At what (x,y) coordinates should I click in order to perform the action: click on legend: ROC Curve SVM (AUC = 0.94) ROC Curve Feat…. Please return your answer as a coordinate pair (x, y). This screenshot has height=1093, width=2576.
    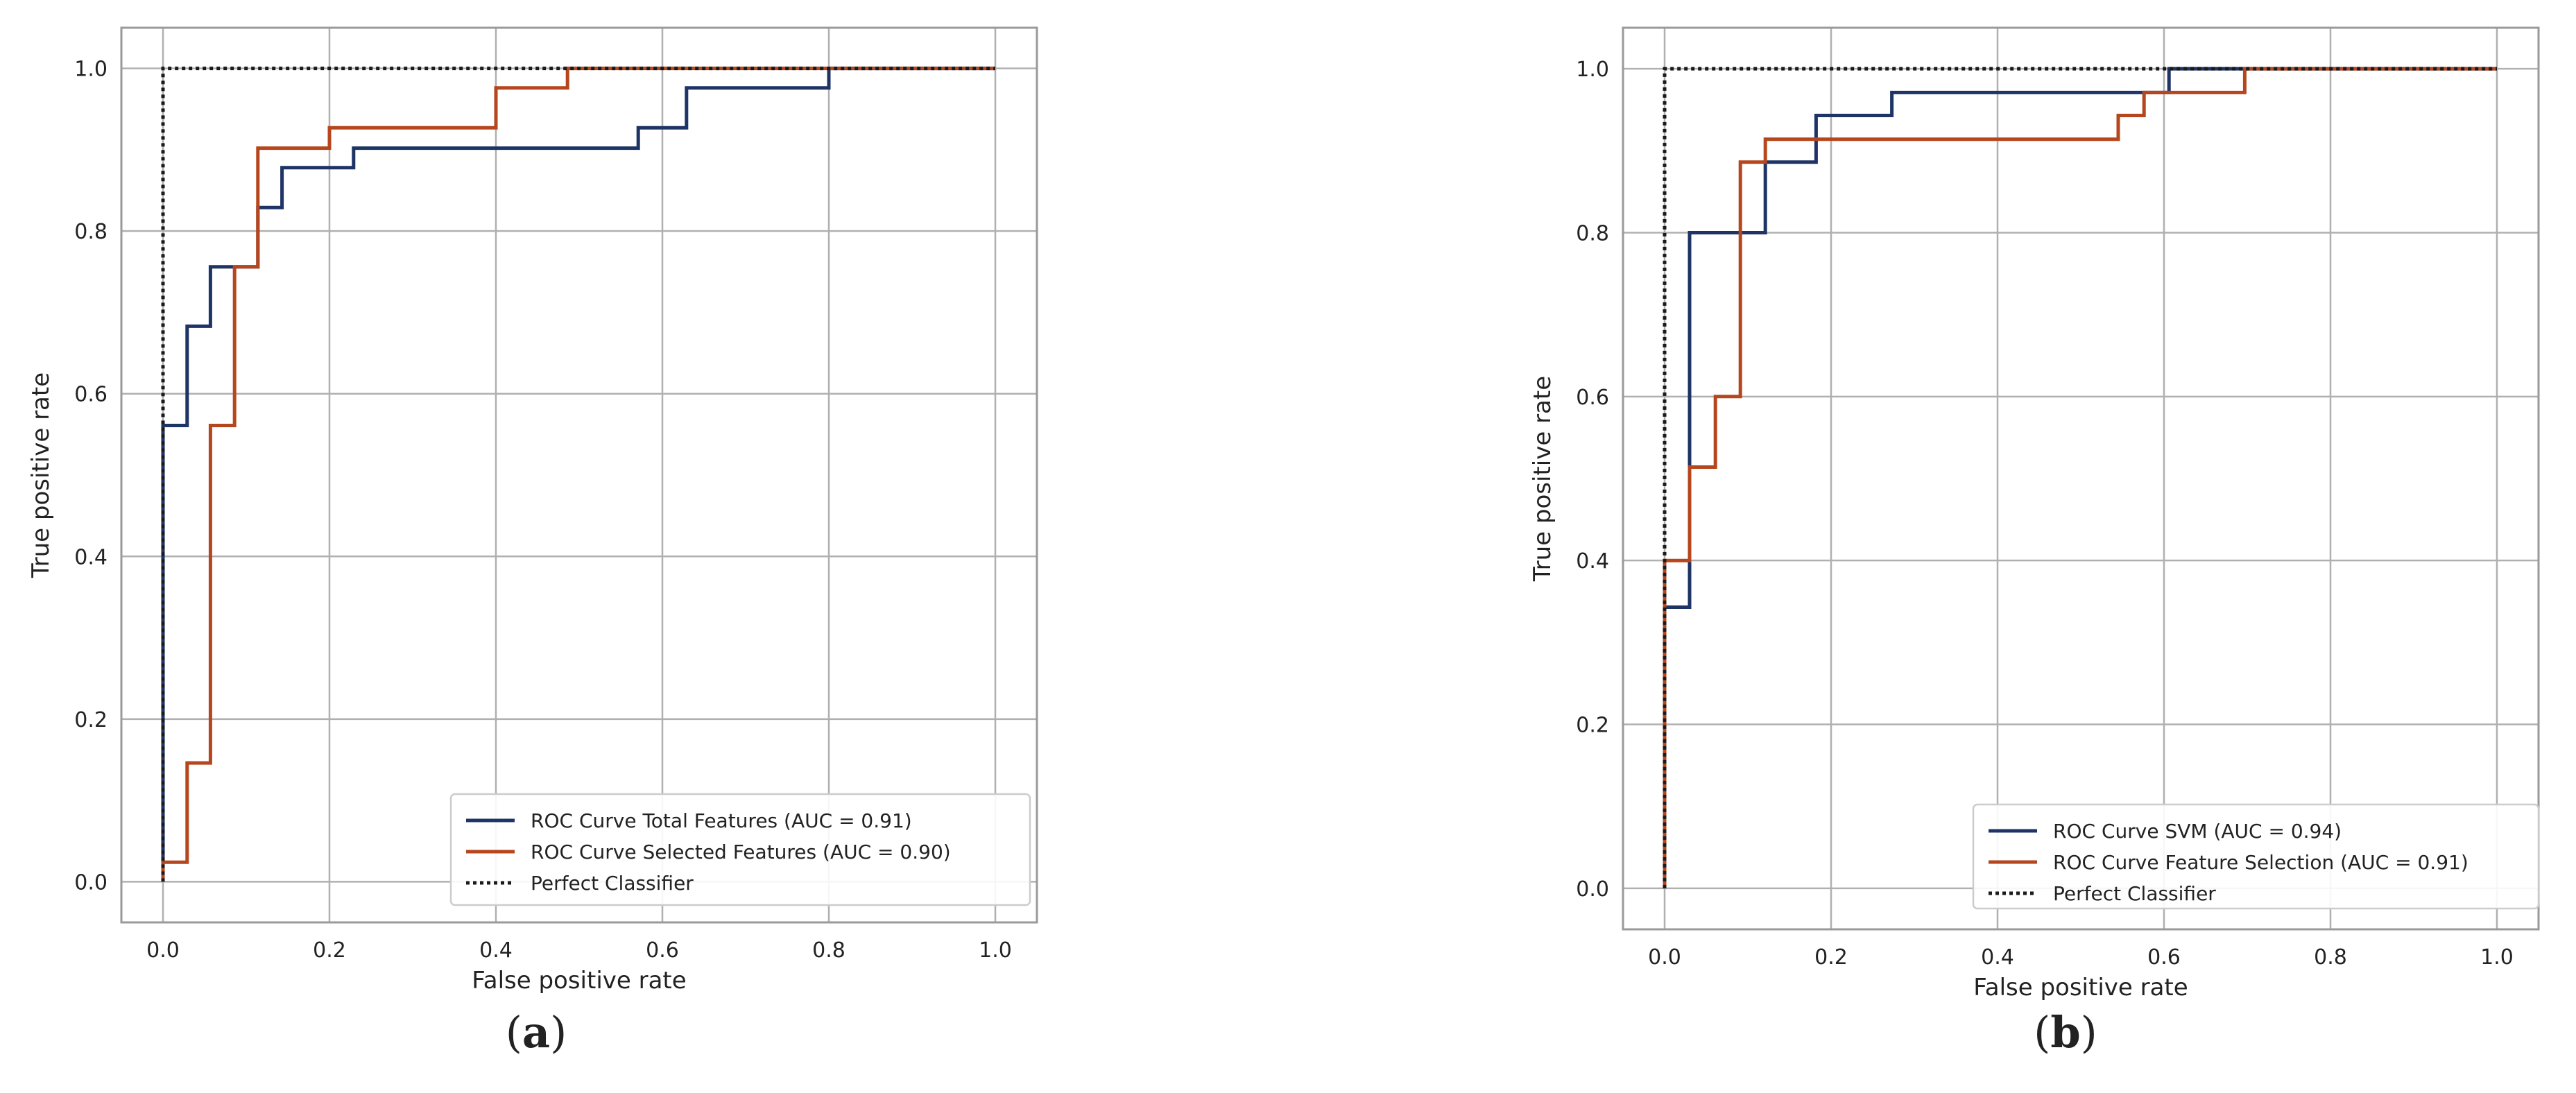
    Looking at the image, I should click on (2256, 856).